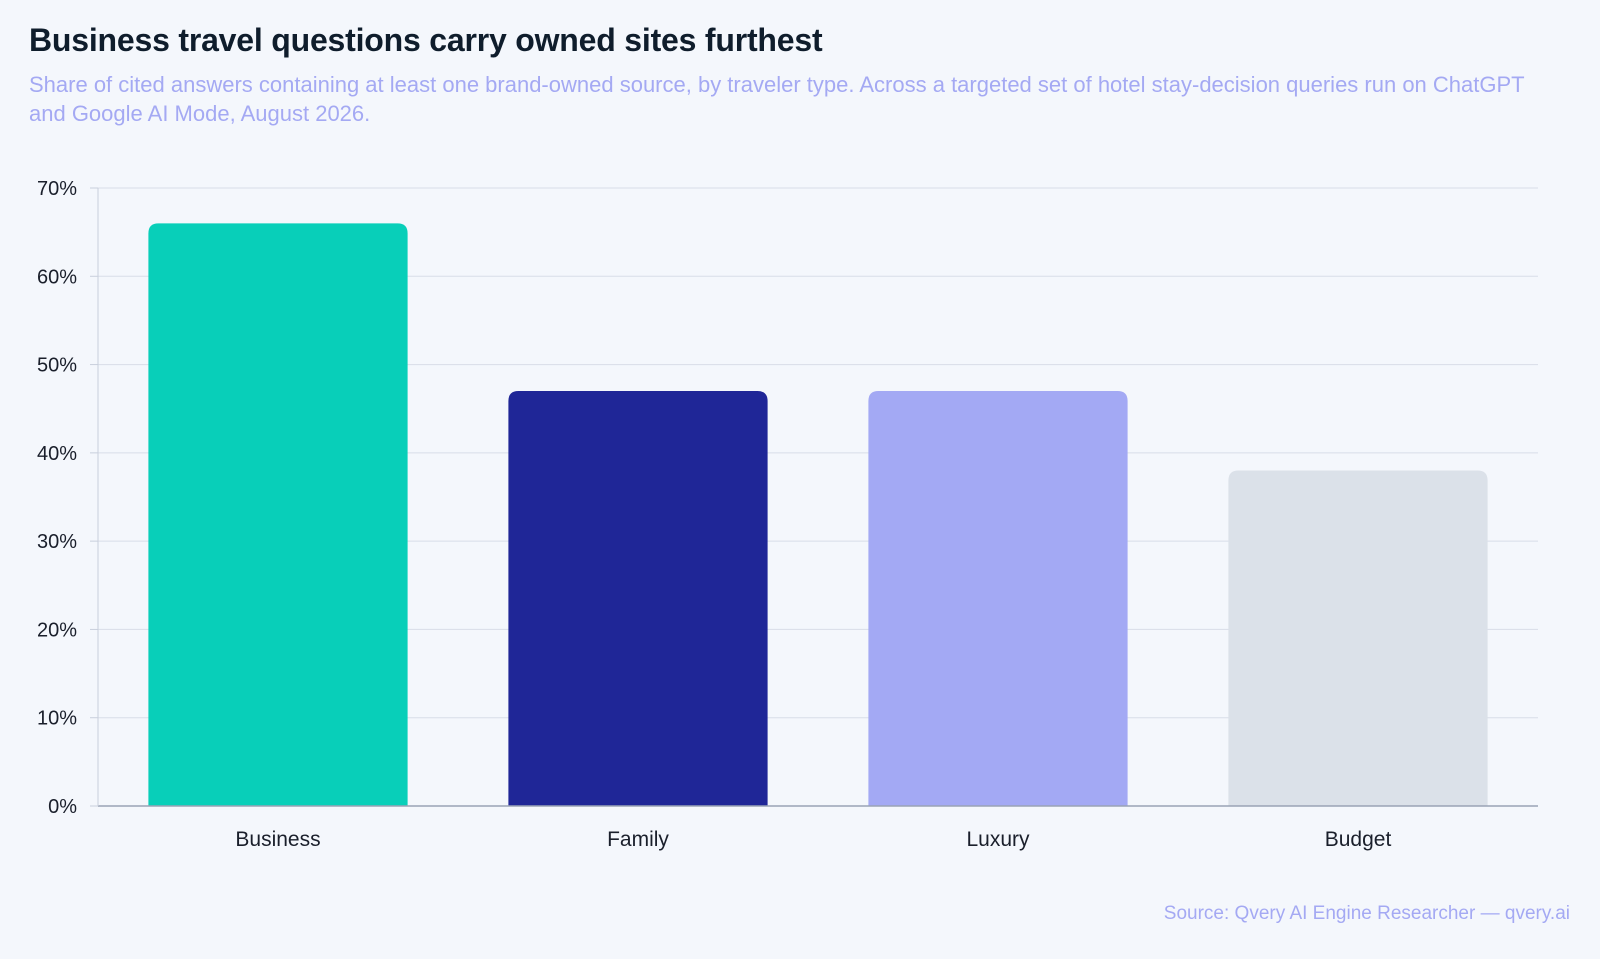  What do you see at coordinates (638, 598) in the screenshot?
I see `bar-family` at bounding box center [638, 598].